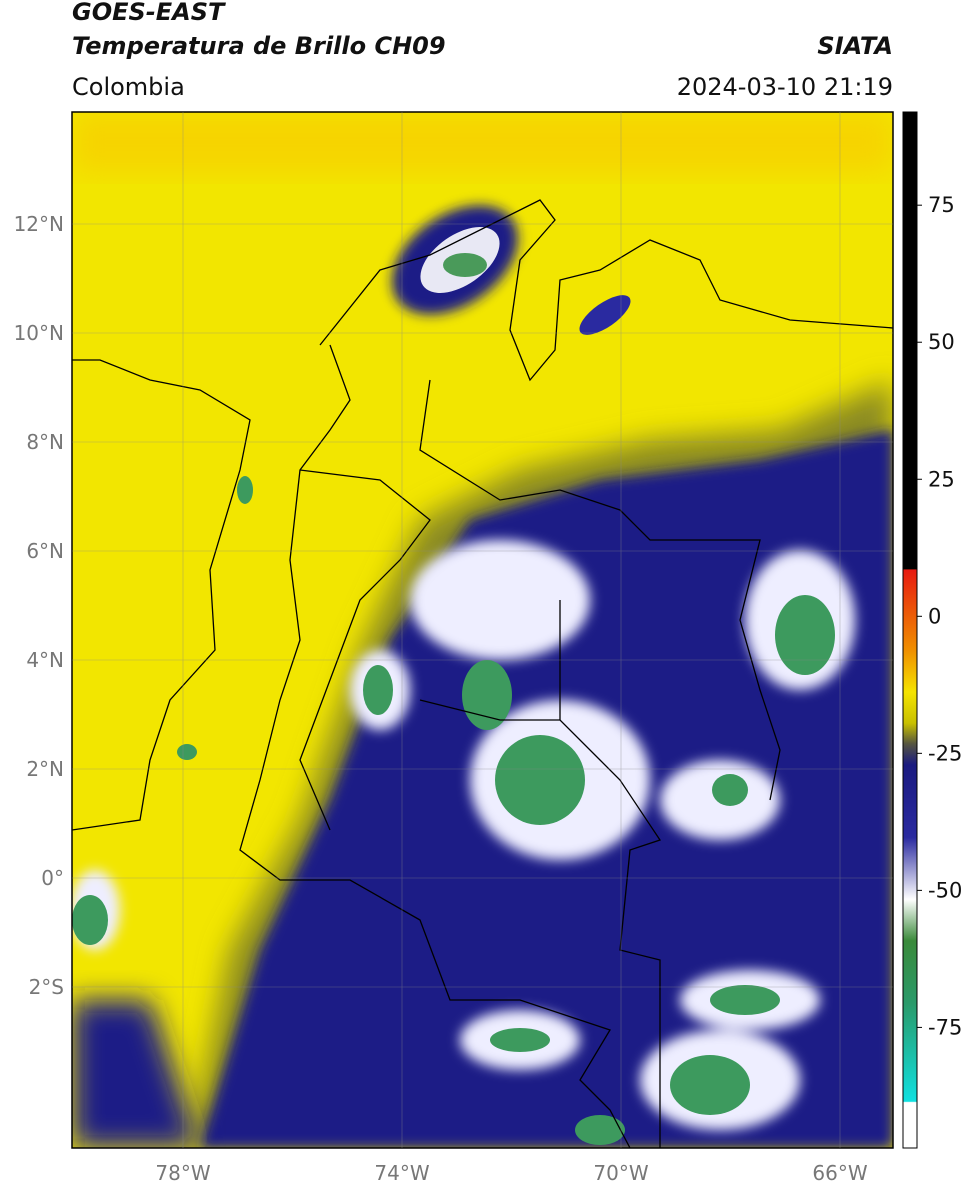 The image size is (966, 1194). What do you see at coordinates (45, 442) in the screenshot?
I see `lat-label: 8°N` at bounding box center [45, 442].